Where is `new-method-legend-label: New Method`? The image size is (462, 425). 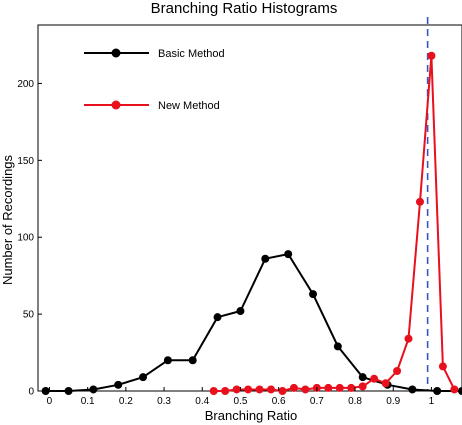
new-method-legend-label: New Method is located at coordinates (189, 106).